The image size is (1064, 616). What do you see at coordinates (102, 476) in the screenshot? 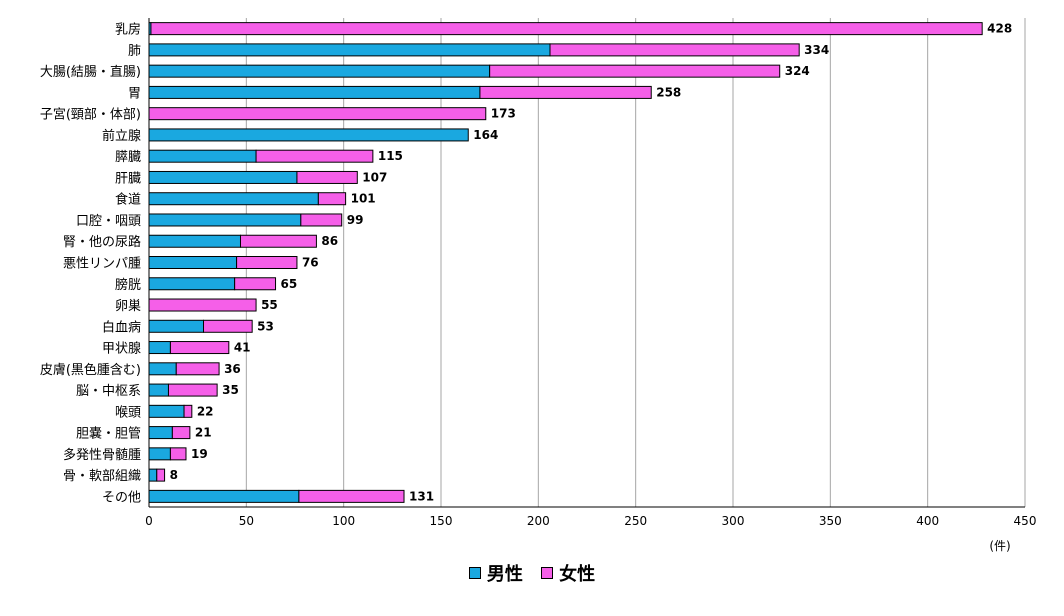
I see `category-label: 骨・軟部組織` at bounding box center [102, 476].